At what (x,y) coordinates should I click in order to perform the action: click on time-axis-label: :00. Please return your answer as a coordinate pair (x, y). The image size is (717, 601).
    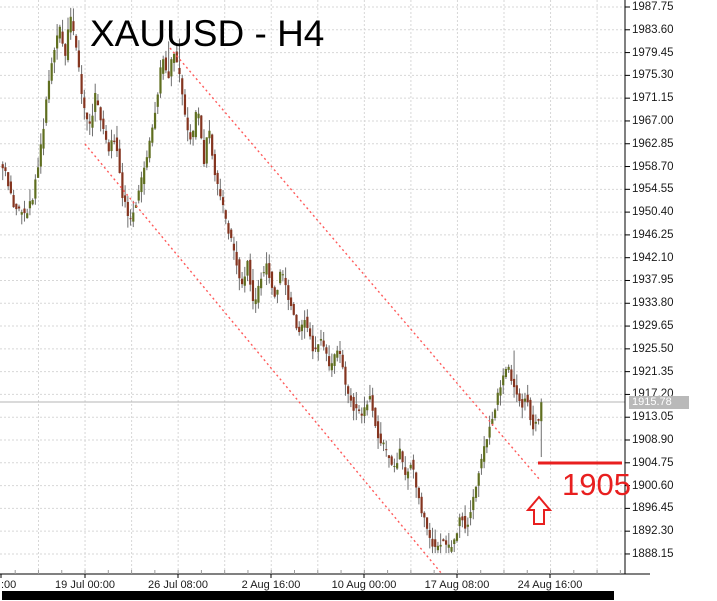
    Looking at the image, I should click on (9, 585).